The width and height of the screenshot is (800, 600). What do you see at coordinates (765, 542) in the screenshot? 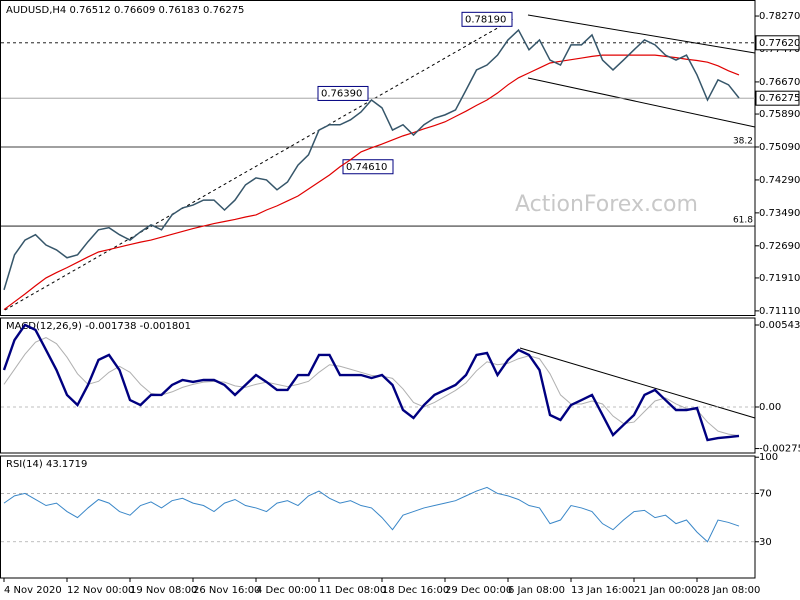
I see `y-tick-label: 30` at bounding box center [765, 542].